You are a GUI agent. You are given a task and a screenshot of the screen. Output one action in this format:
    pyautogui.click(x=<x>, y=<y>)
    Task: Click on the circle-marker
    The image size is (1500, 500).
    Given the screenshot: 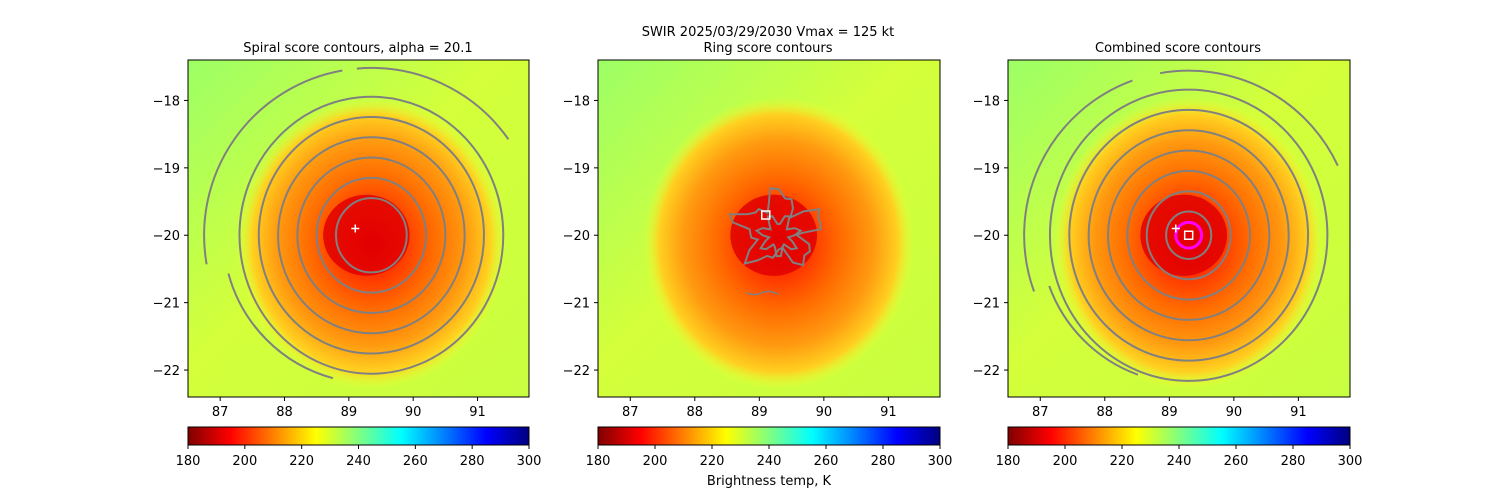 What is the action you would take?
    pyautogui.click(x=1189, y=235)
    